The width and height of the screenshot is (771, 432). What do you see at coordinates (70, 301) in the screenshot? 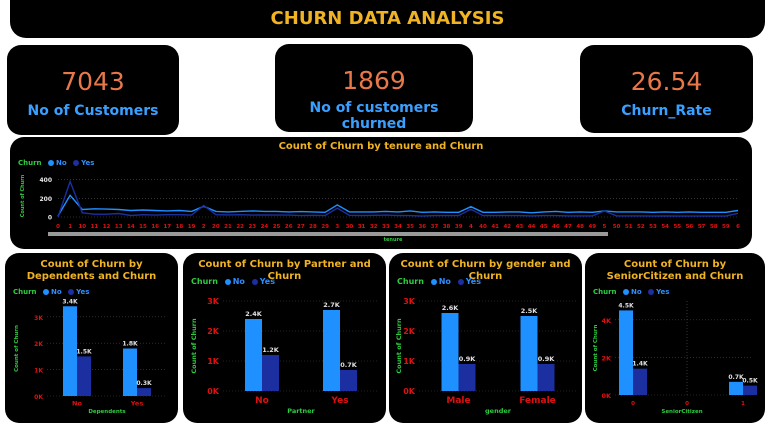
I see `data-label: 3.4K` at bounding box center [70, 301].